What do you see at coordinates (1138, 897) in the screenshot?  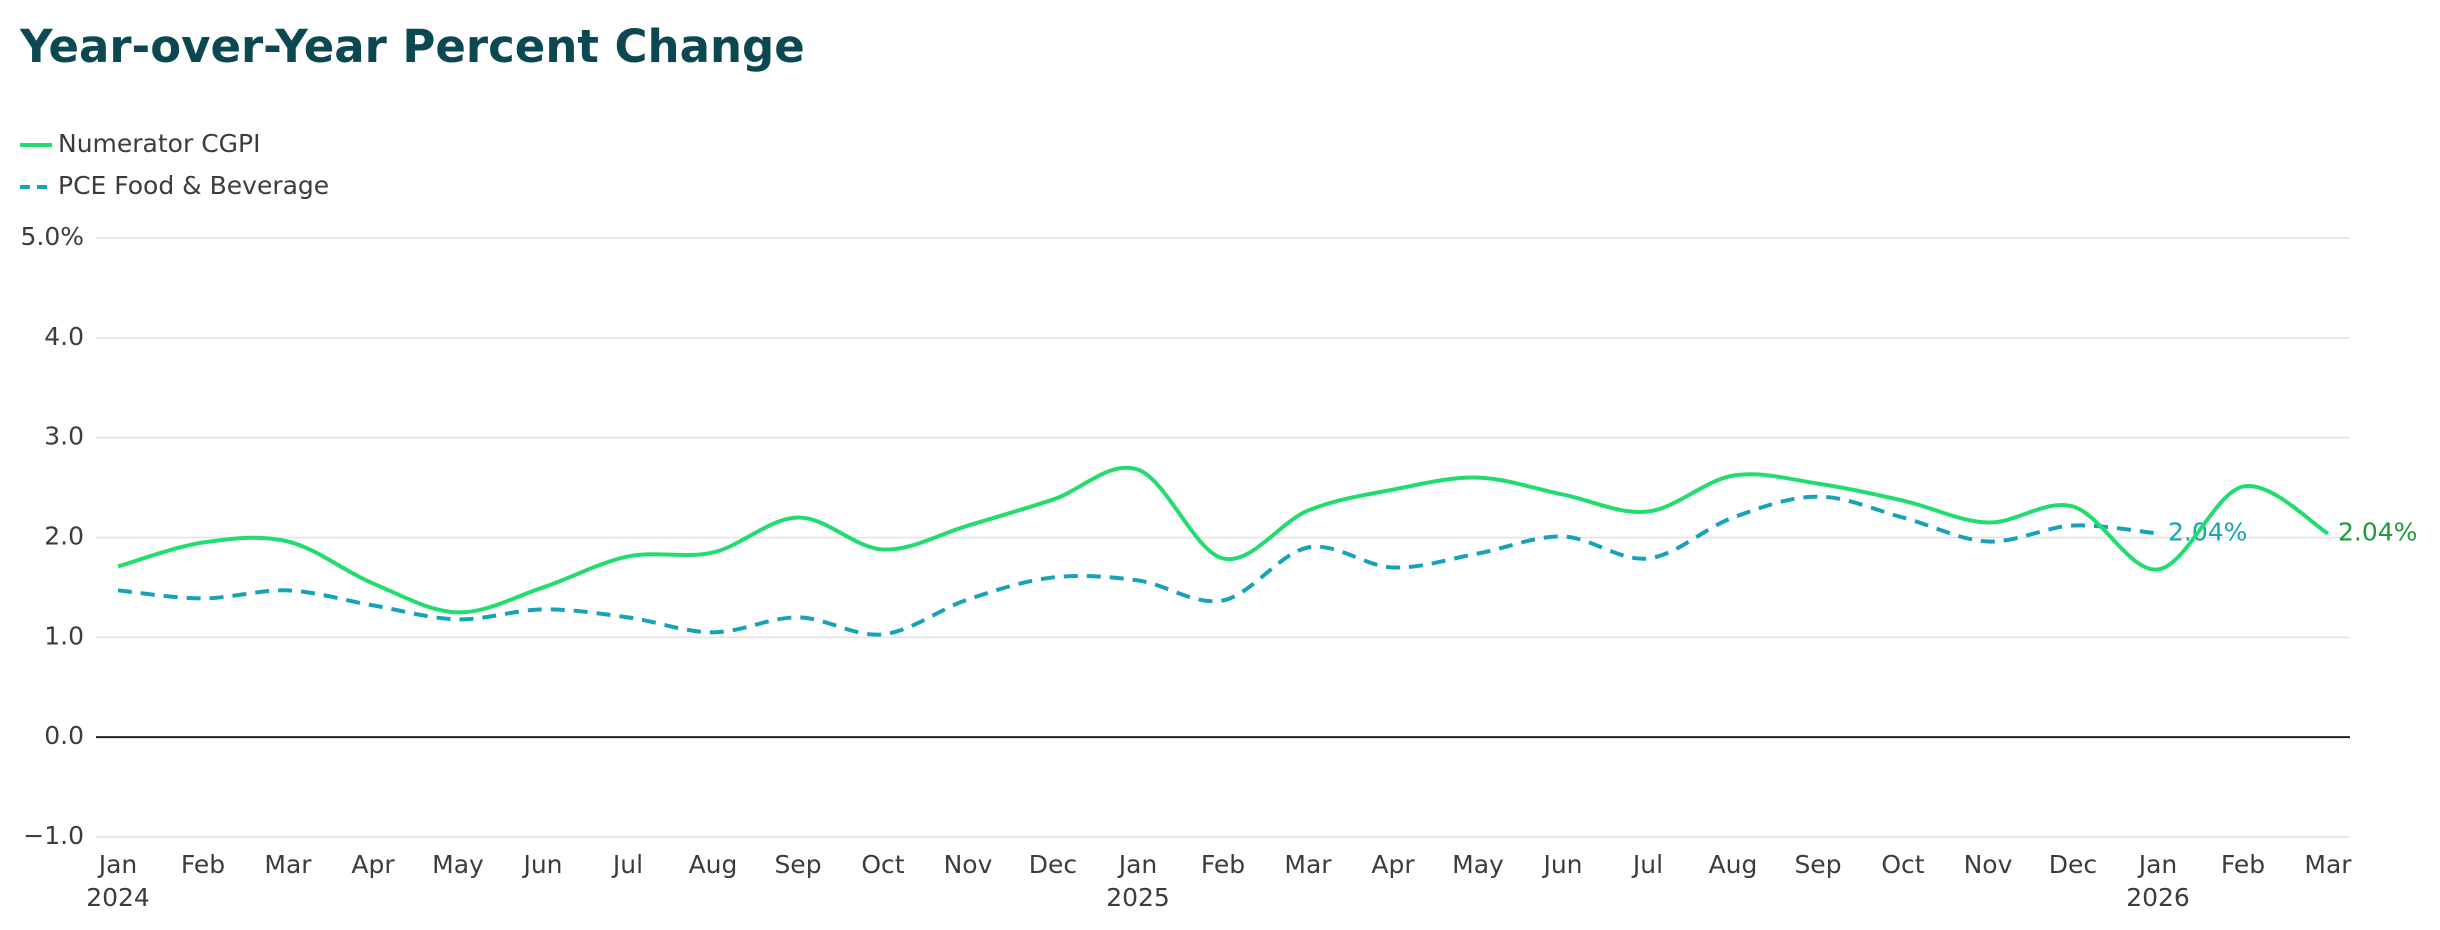 I see `x-year-label: 2025` at bounding box center [1138, 897].